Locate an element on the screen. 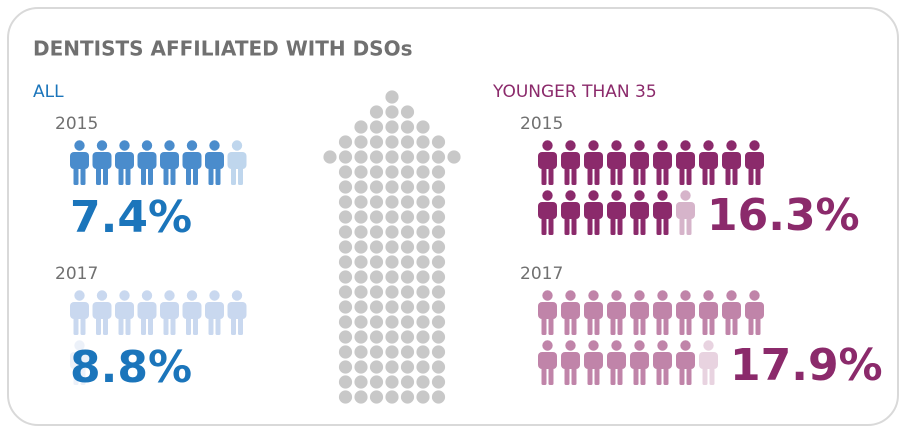 The width and height of the screenshot is (907, 433). value-label: 16.3% is located at coordinates (783, 215).